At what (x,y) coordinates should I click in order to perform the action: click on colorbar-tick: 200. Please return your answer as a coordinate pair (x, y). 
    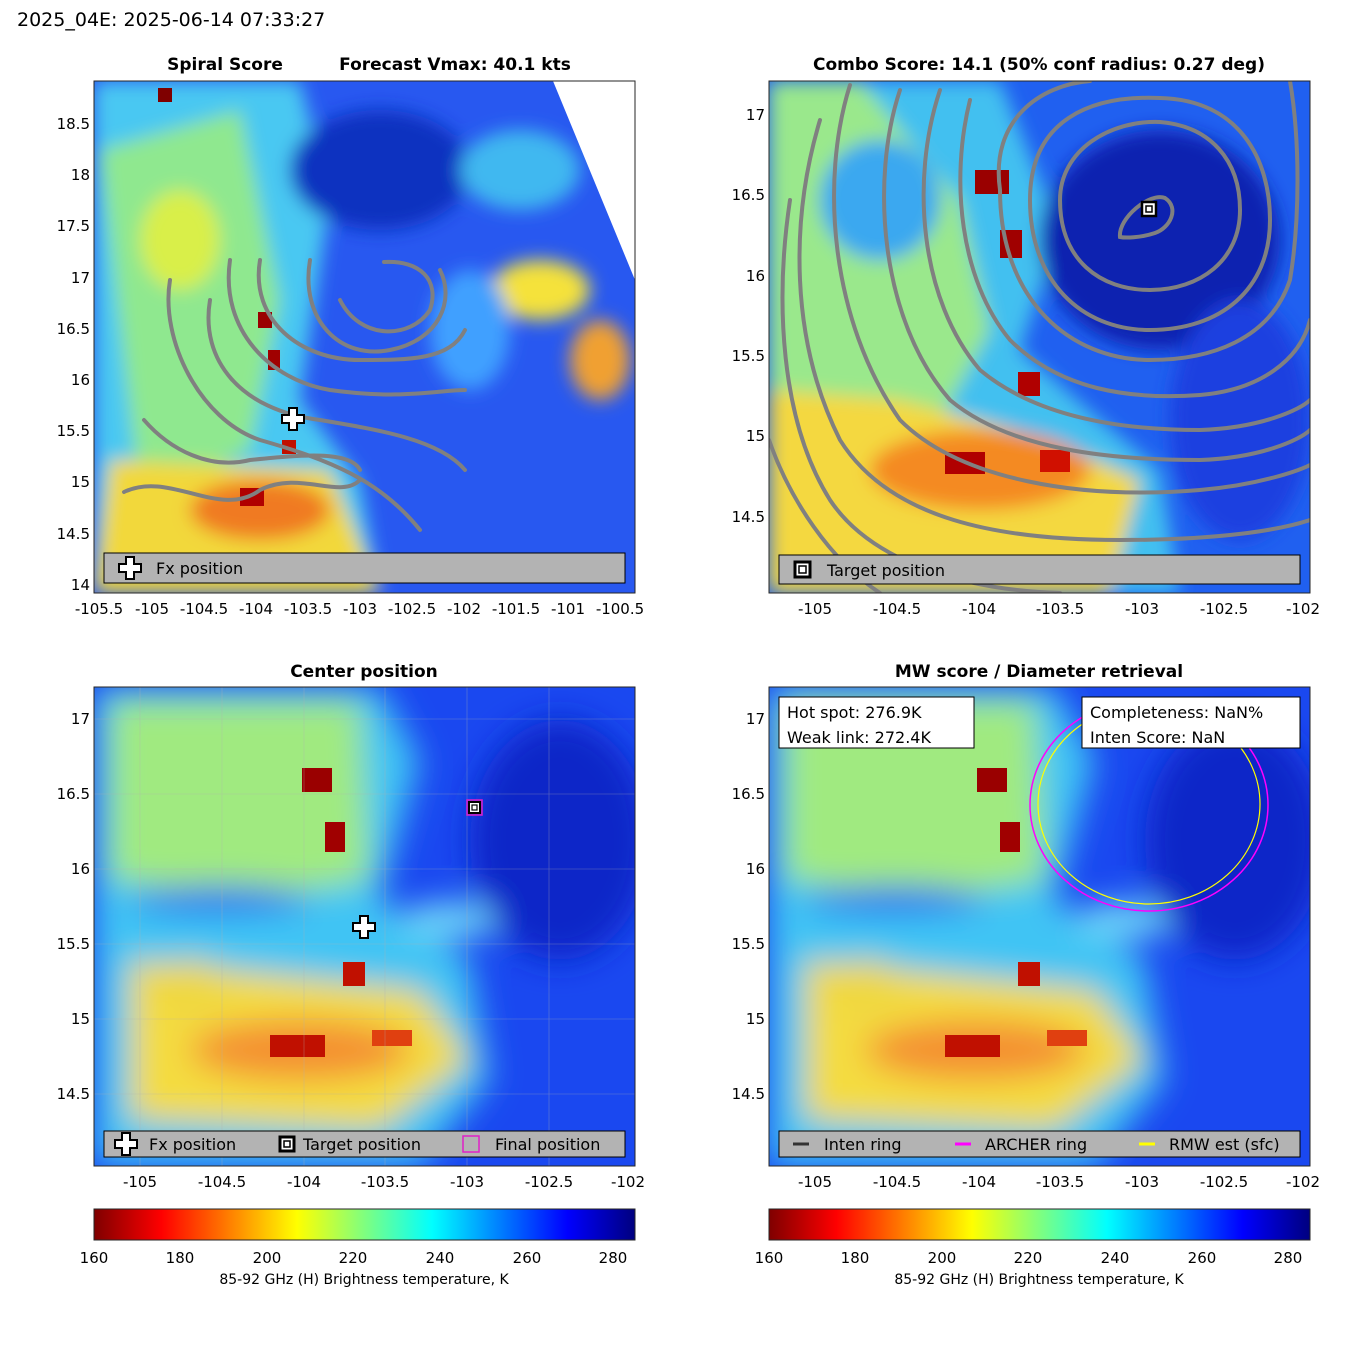
    Looking at the image, I should click on (267, 1258).